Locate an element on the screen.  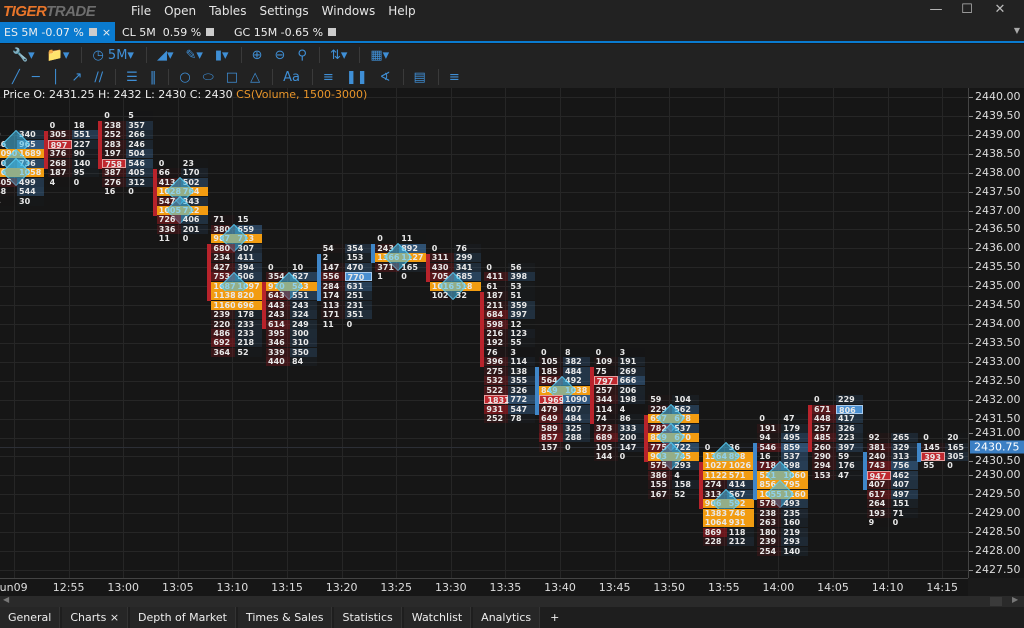
bottom-tab-analytics: Analytics is located at coordinates (507, 617).